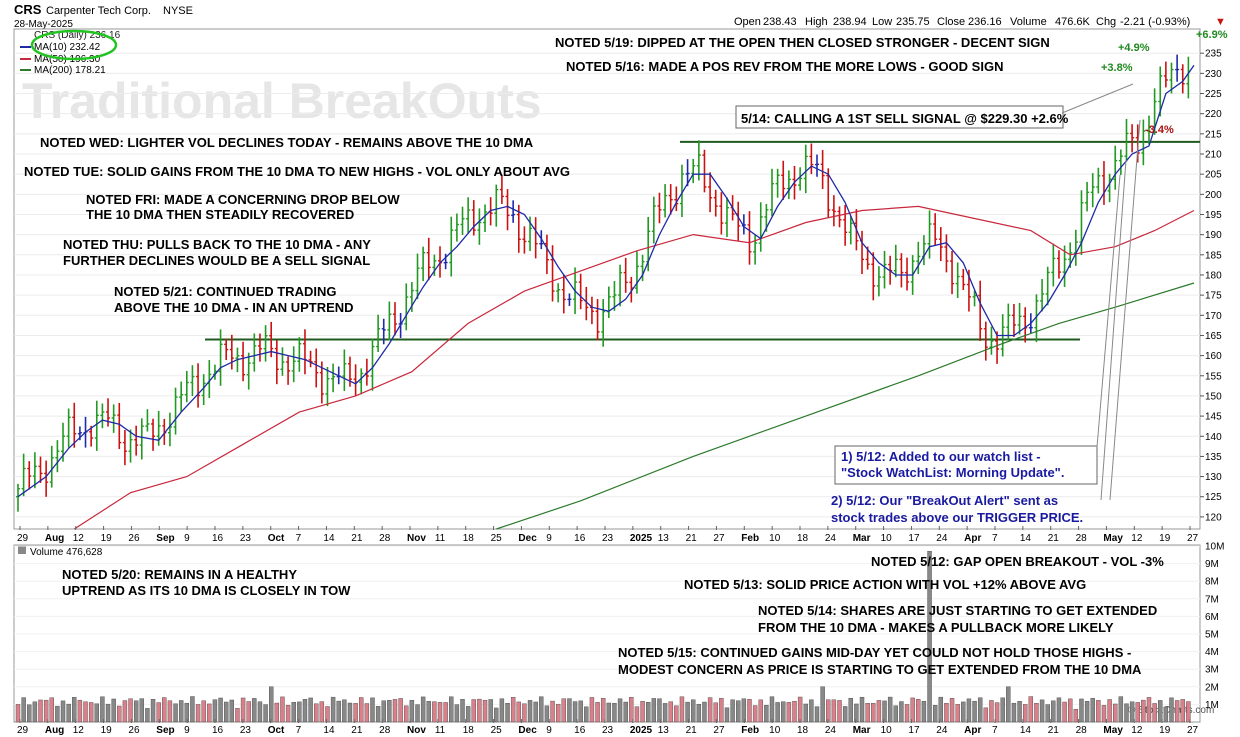  Describe the element at coordinates (246, 730) in the screenshot. I see `date-tick-label: 23` at that location.